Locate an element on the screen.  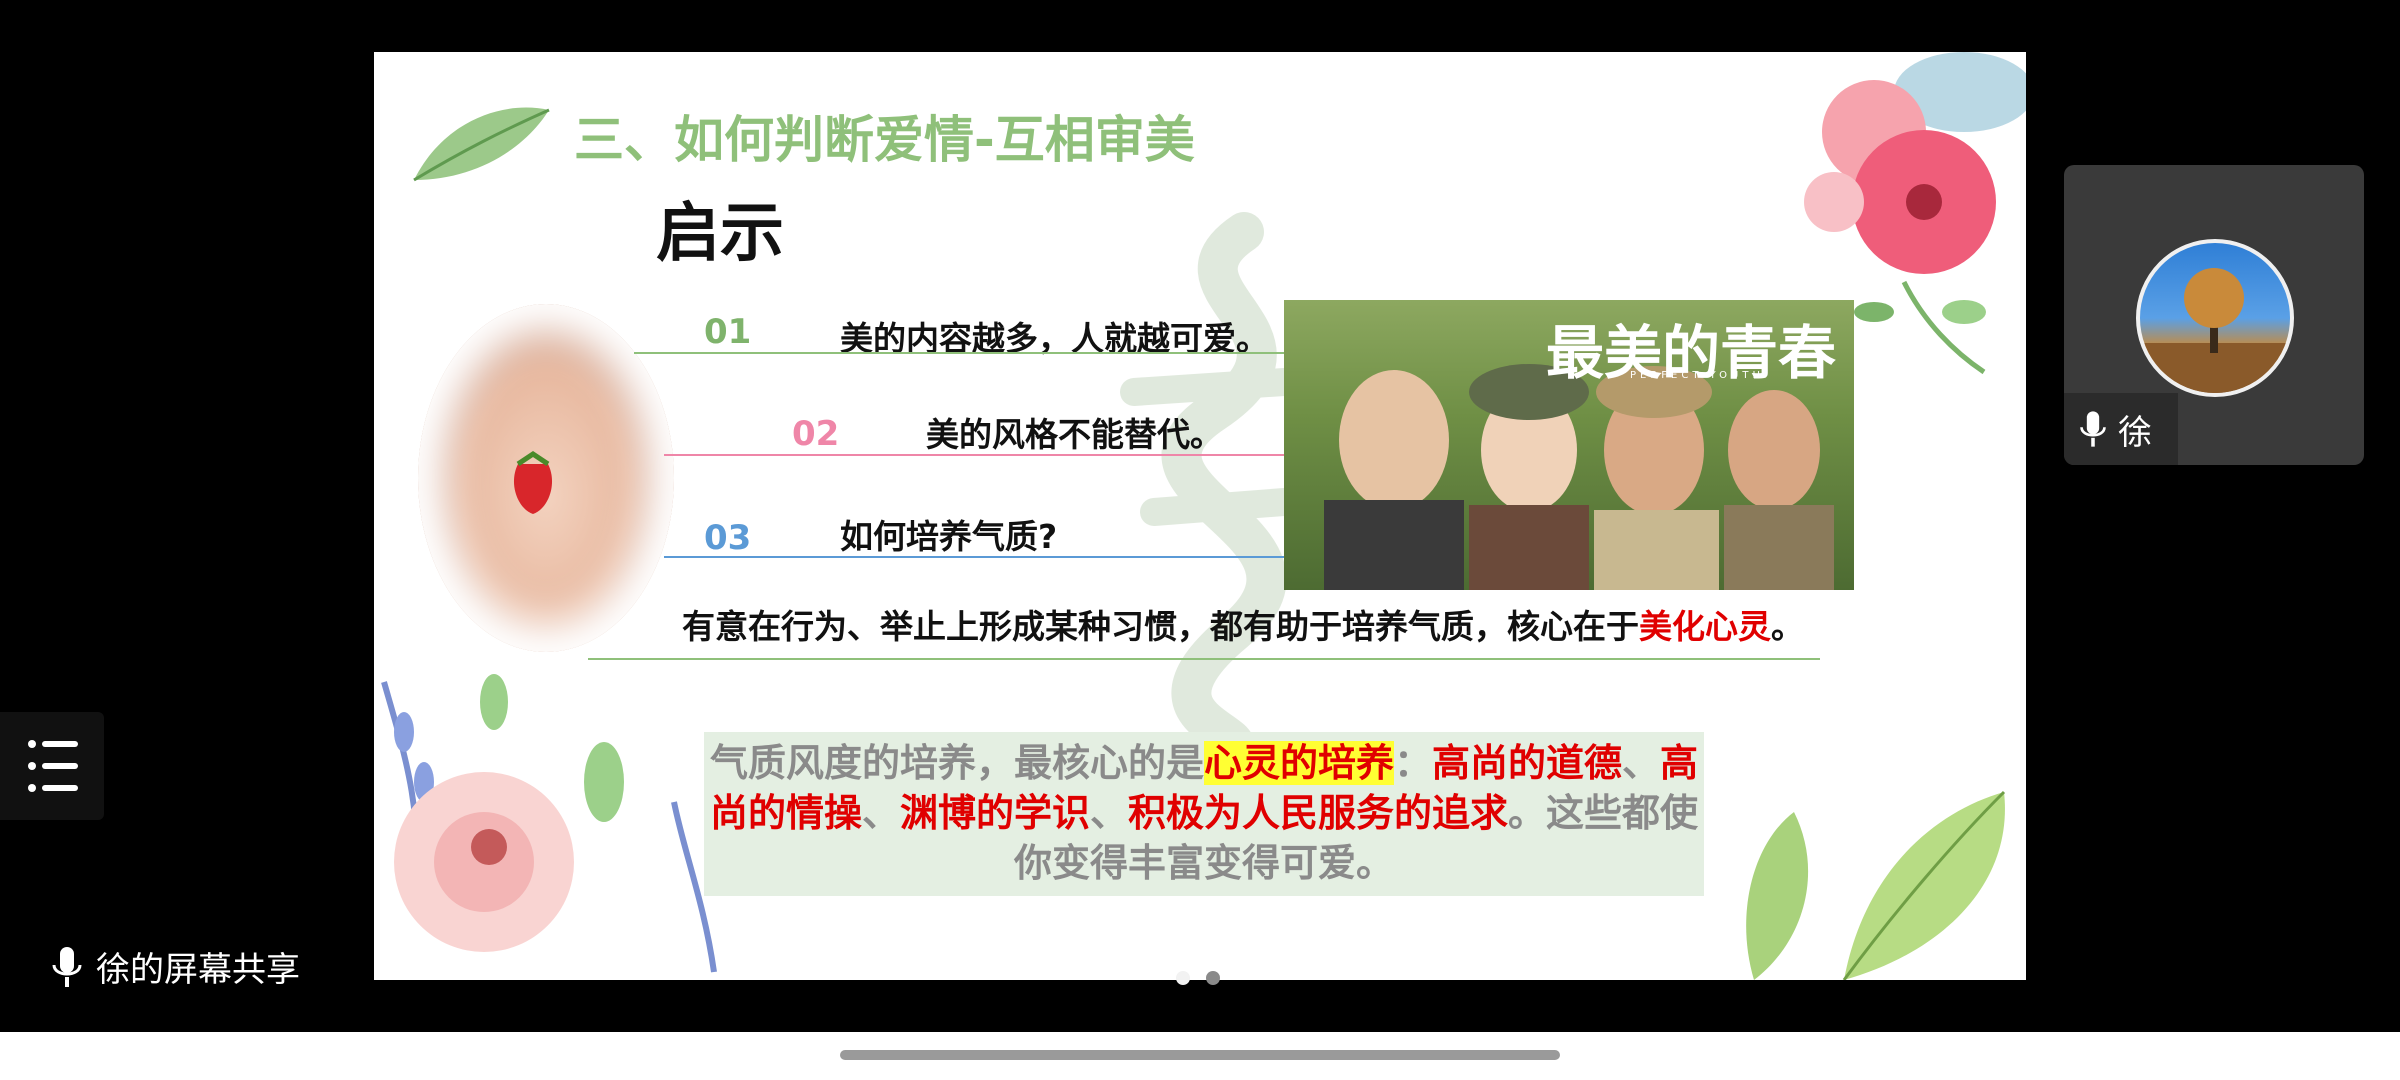
item-number-02: 02 is located at coordinates (816, 434).